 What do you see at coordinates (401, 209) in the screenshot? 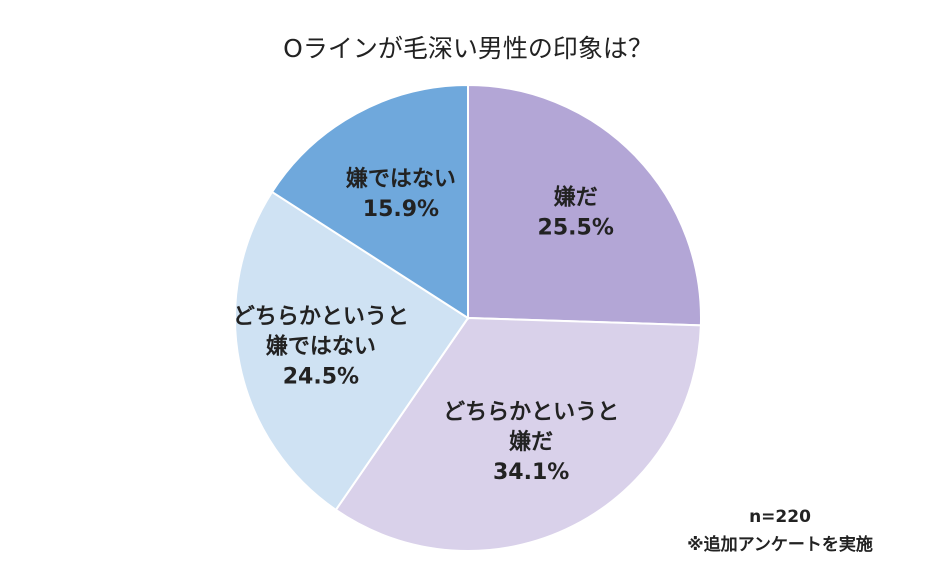
I see `slice-value-label-4: 15.9%` at bounding box center [401, 209].